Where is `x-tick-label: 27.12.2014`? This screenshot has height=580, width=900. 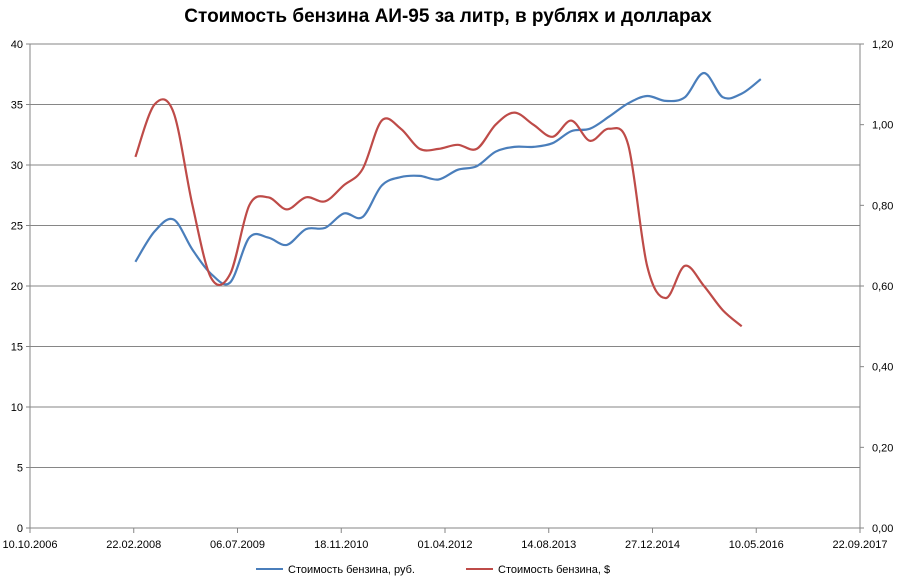
x-tick-label: 27.12.2014 is located at coordinates (652, 545).